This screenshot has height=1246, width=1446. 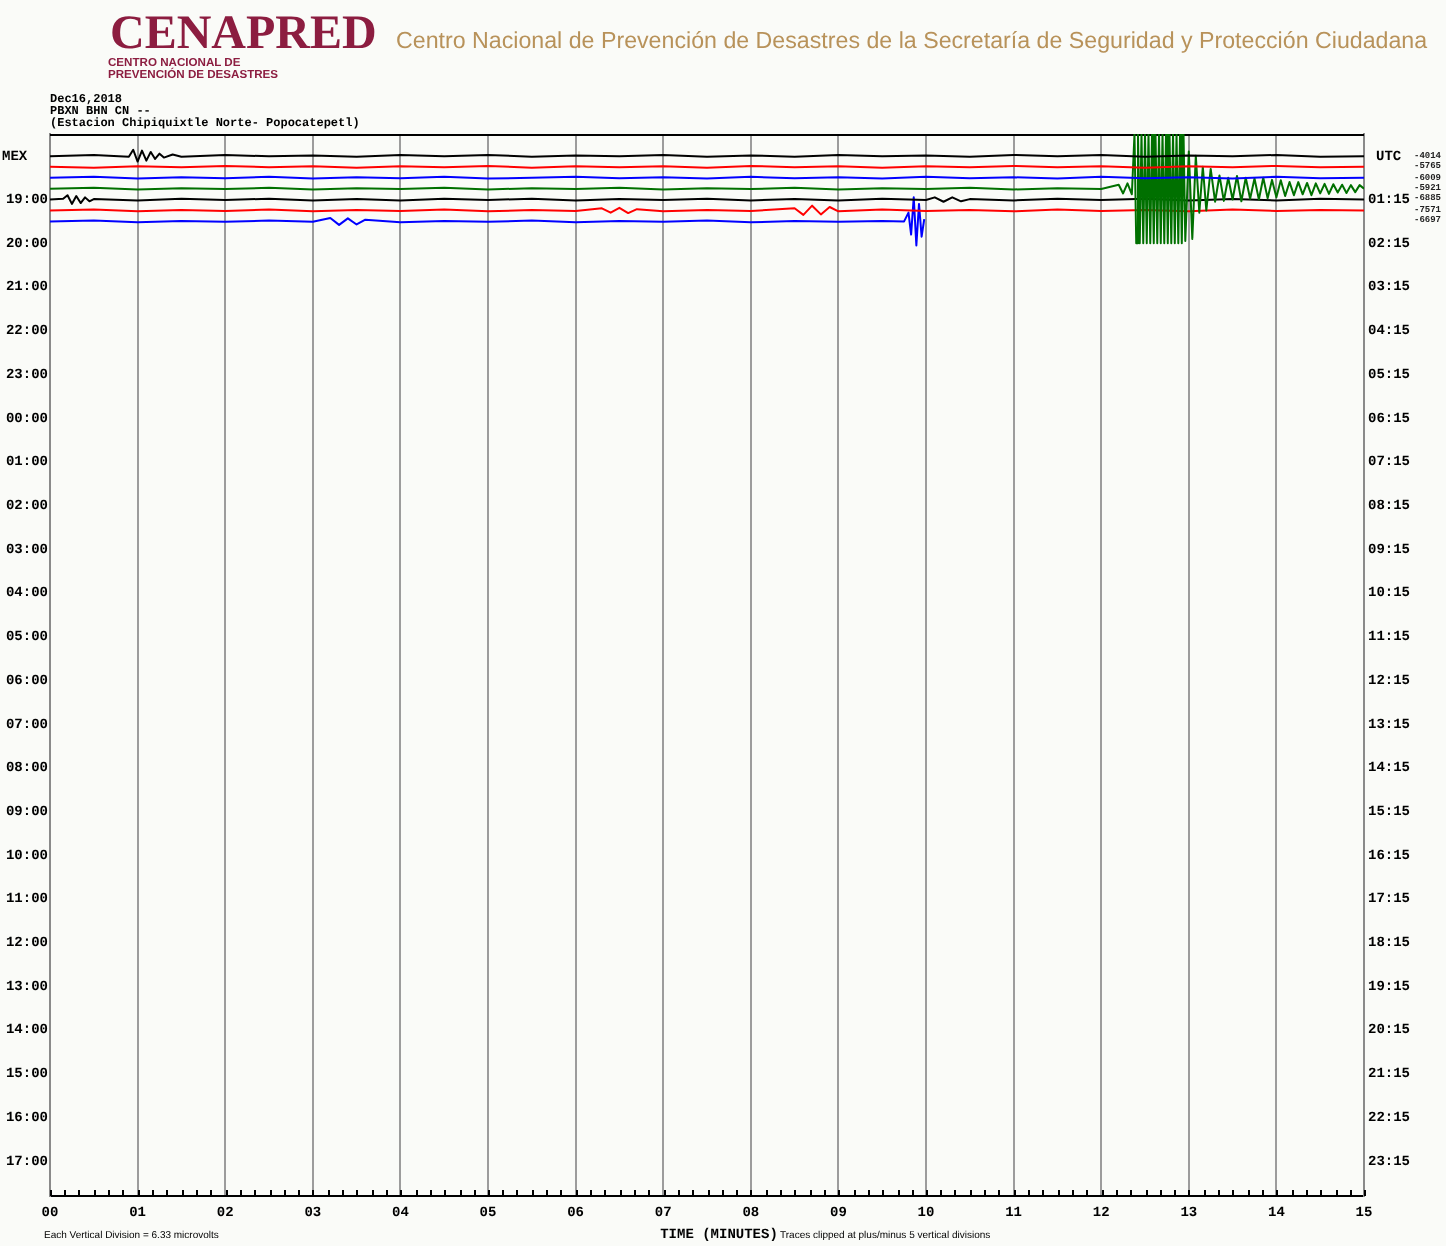 What do you see at coordinates (912, 41) in the screenshot?
I see `chart-title: Centro Nacional de Prevención de Desastres de la Secretaría de Seguridad y Protección Ciudadana` at bounding box center [912, 41].